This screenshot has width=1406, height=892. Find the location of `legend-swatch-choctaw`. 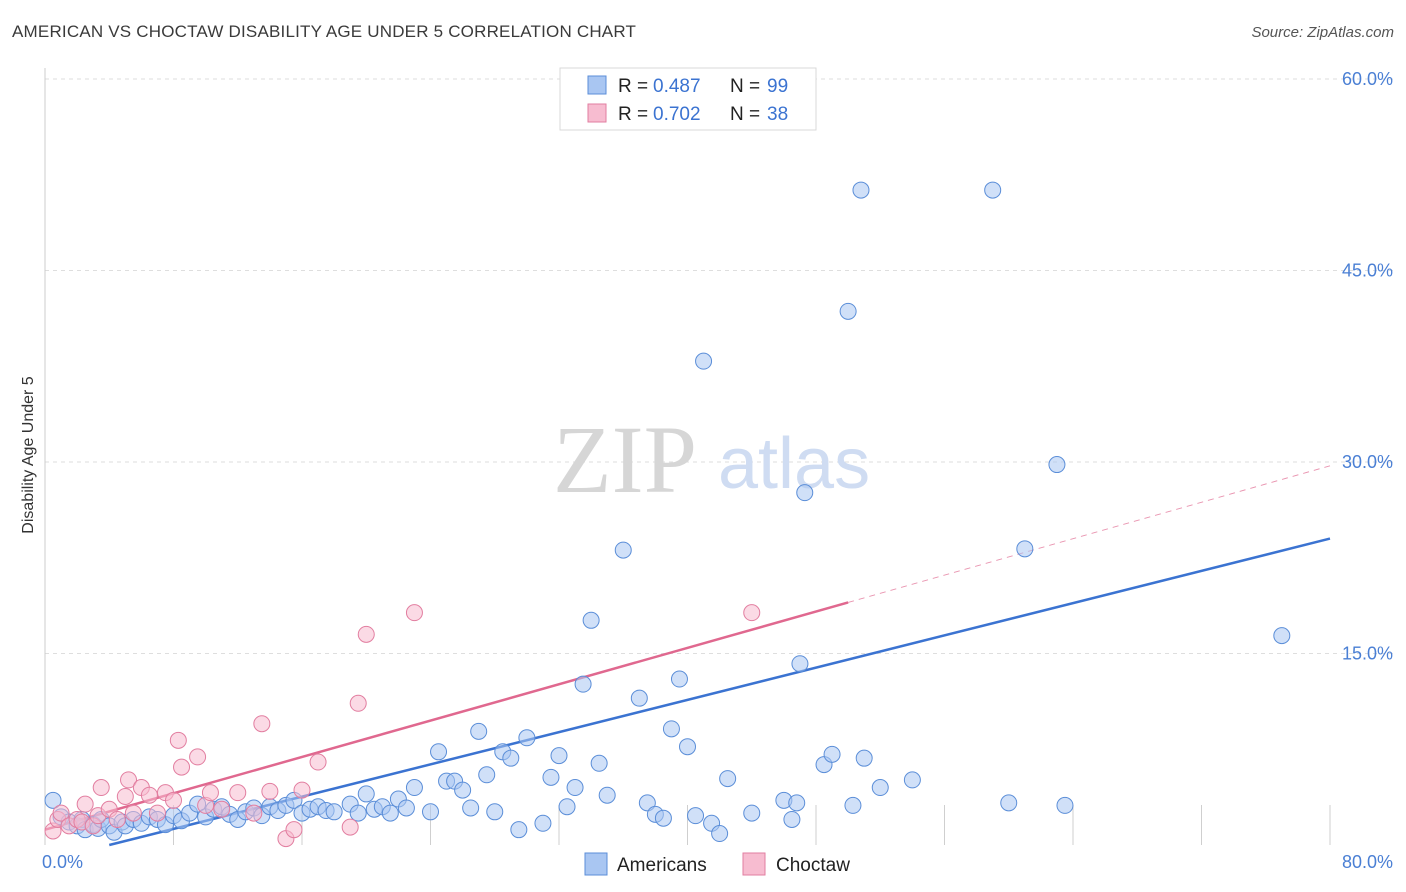

legend-swatch-choctaw is located at coordinates (597, 113).